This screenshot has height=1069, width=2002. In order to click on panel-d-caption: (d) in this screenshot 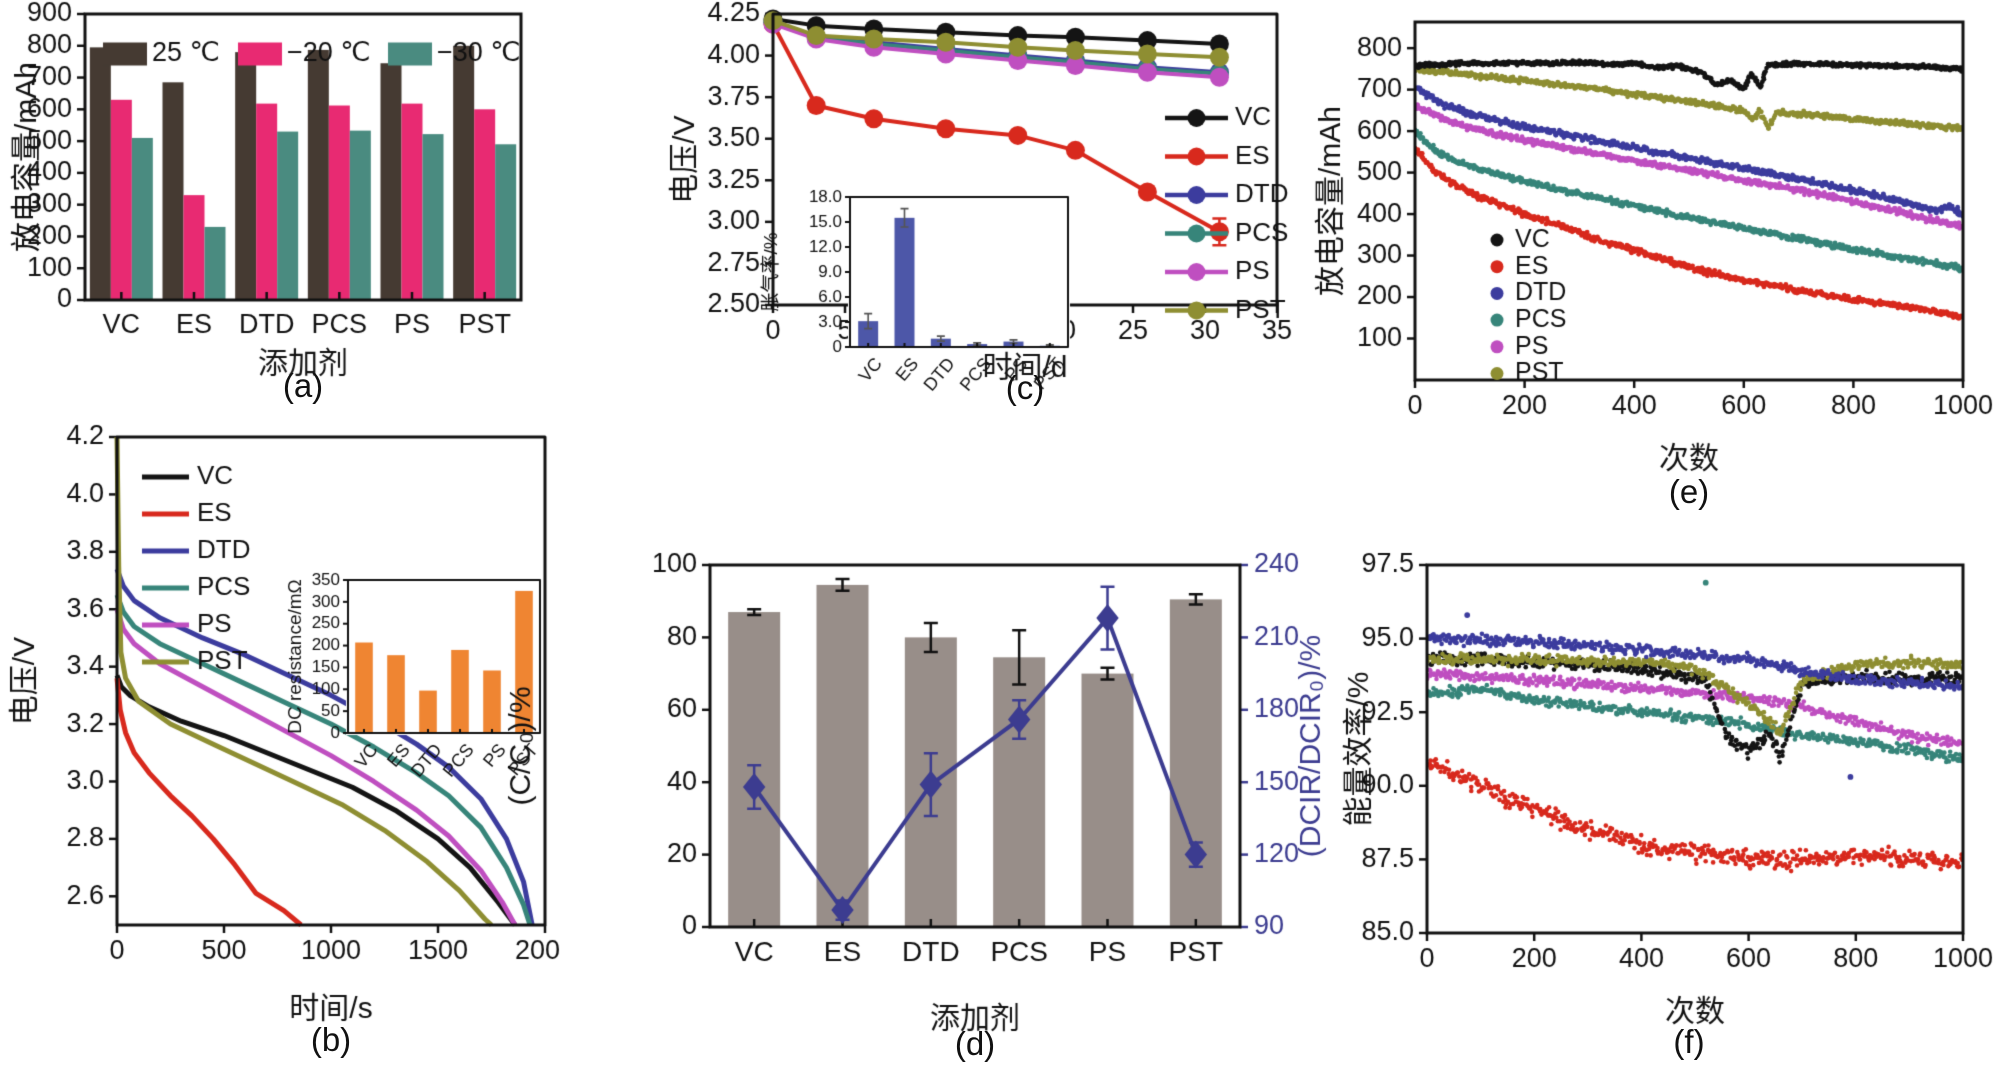, I will do `click(975, 1043)`.